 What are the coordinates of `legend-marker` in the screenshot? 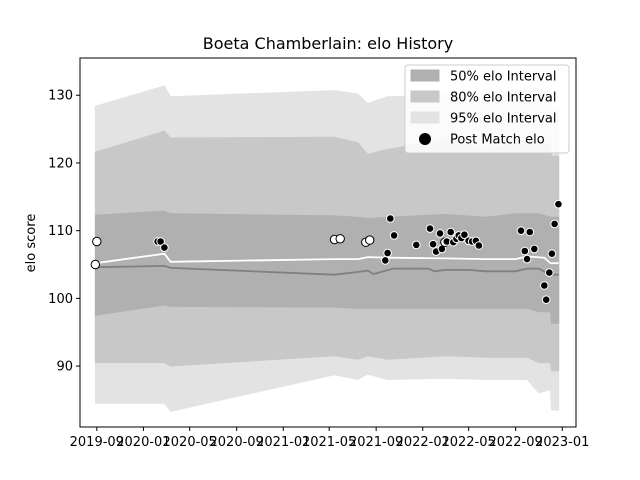 It's located at (425, 139).